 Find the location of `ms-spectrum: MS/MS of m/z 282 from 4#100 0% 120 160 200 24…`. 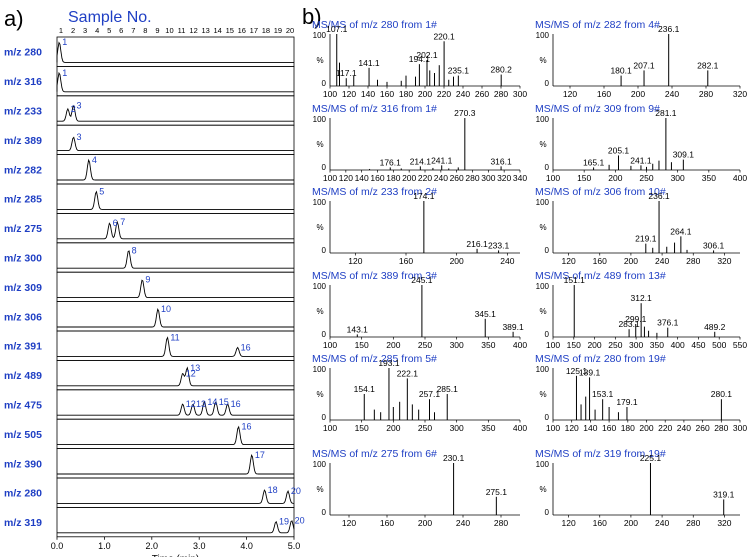

ms-spectrum: MS/MS of m/z 282 from 4#100 0% 120 160 200 24… is located at coordinates (641, 59).